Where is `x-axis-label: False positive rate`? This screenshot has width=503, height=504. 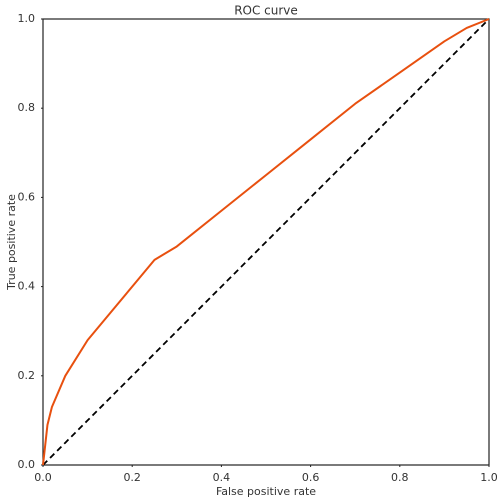 x-axis-label: False positive rate is located at coordinates (266, 491).